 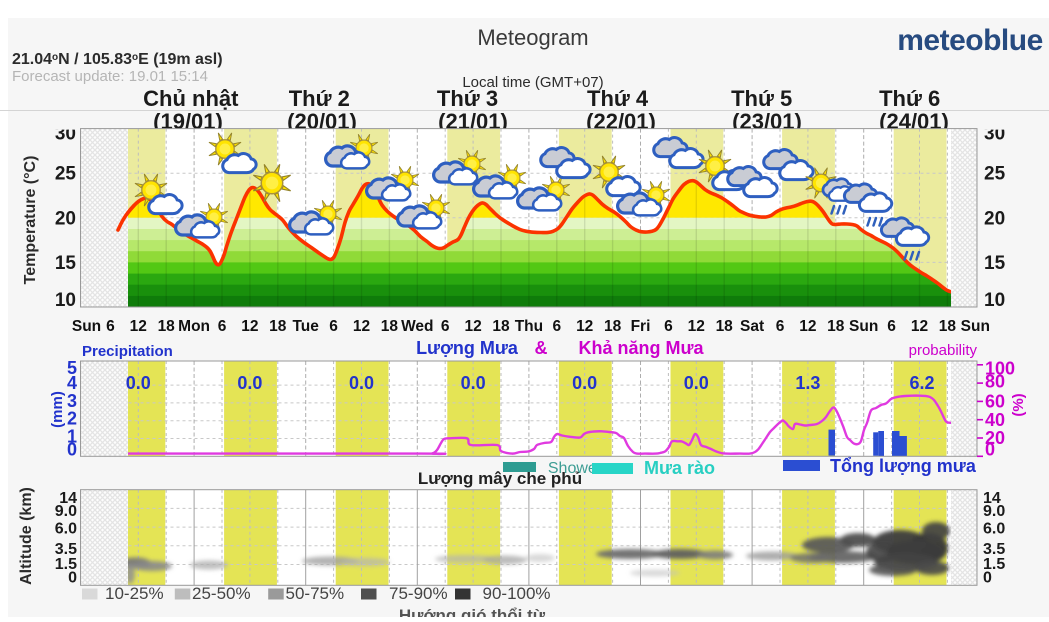 What do you see at coordinates (618, 98) in the screenshot?
I see `svg-text: Thứ 4` at bounding box center [618, 98].